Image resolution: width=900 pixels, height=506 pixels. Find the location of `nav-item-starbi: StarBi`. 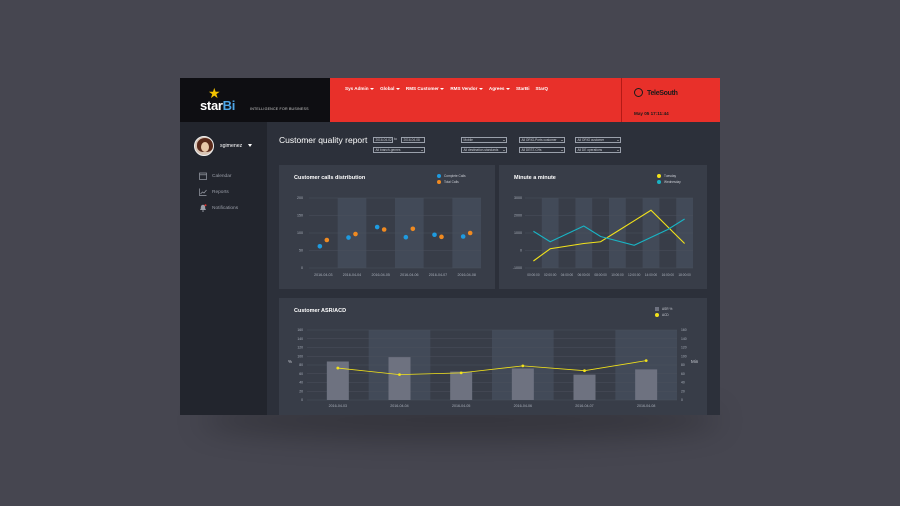

nav-item-starbi: StarBi is located at coordinates (522, 88).